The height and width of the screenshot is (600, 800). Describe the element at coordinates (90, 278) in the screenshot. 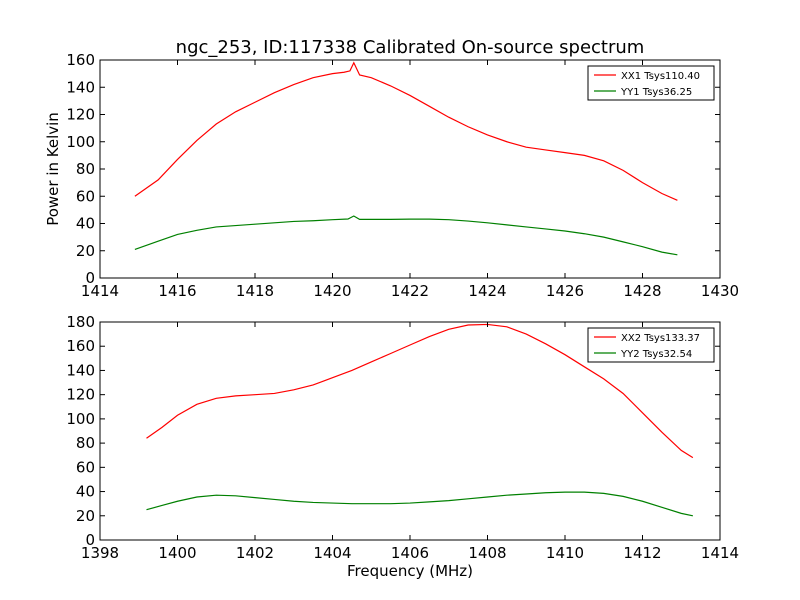

I see `top-y-tick-label: 0` at that location.